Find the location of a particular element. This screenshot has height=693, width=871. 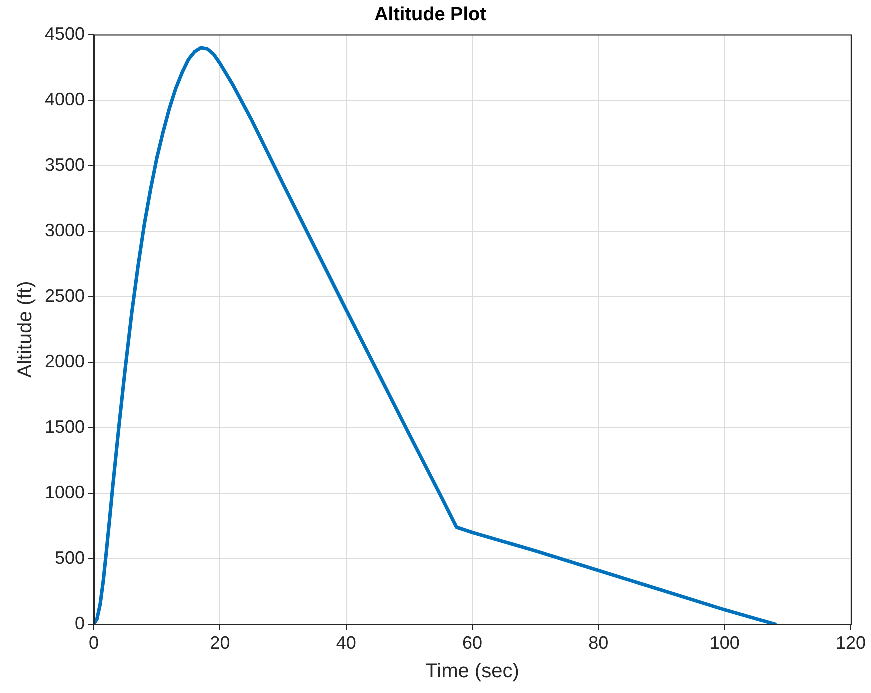

x-tick-label: 120 is located at coordinates (851, 643).